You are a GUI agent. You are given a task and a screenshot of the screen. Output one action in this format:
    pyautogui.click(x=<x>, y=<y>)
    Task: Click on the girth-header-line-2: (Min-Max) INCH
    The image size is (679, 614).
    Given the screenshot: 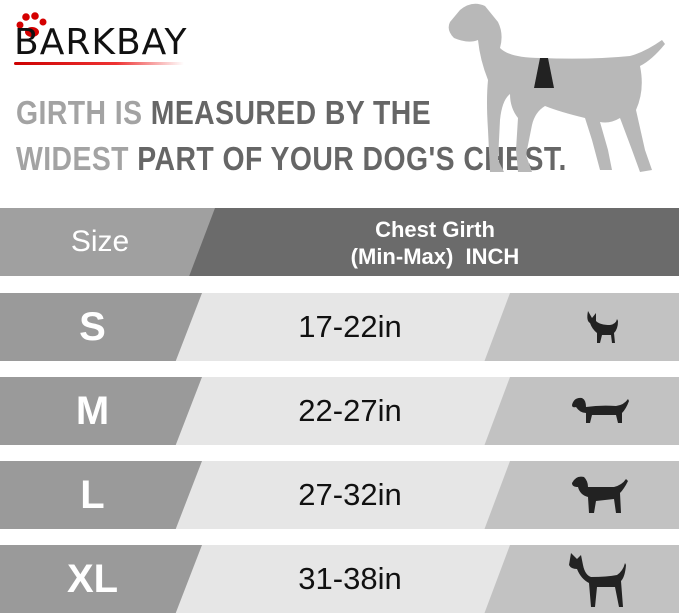 What is the action you would take?
    pyautogui.click(x=435, y=256)
    